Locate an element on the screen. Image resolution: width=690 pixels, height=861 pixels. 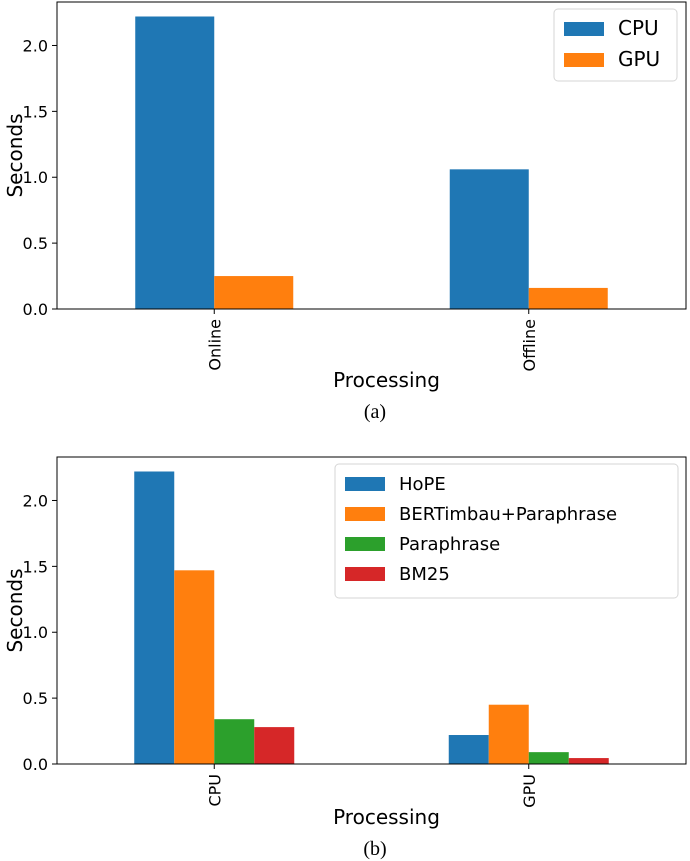
bar-bm25-cpu is located at coordinates (274, 745).